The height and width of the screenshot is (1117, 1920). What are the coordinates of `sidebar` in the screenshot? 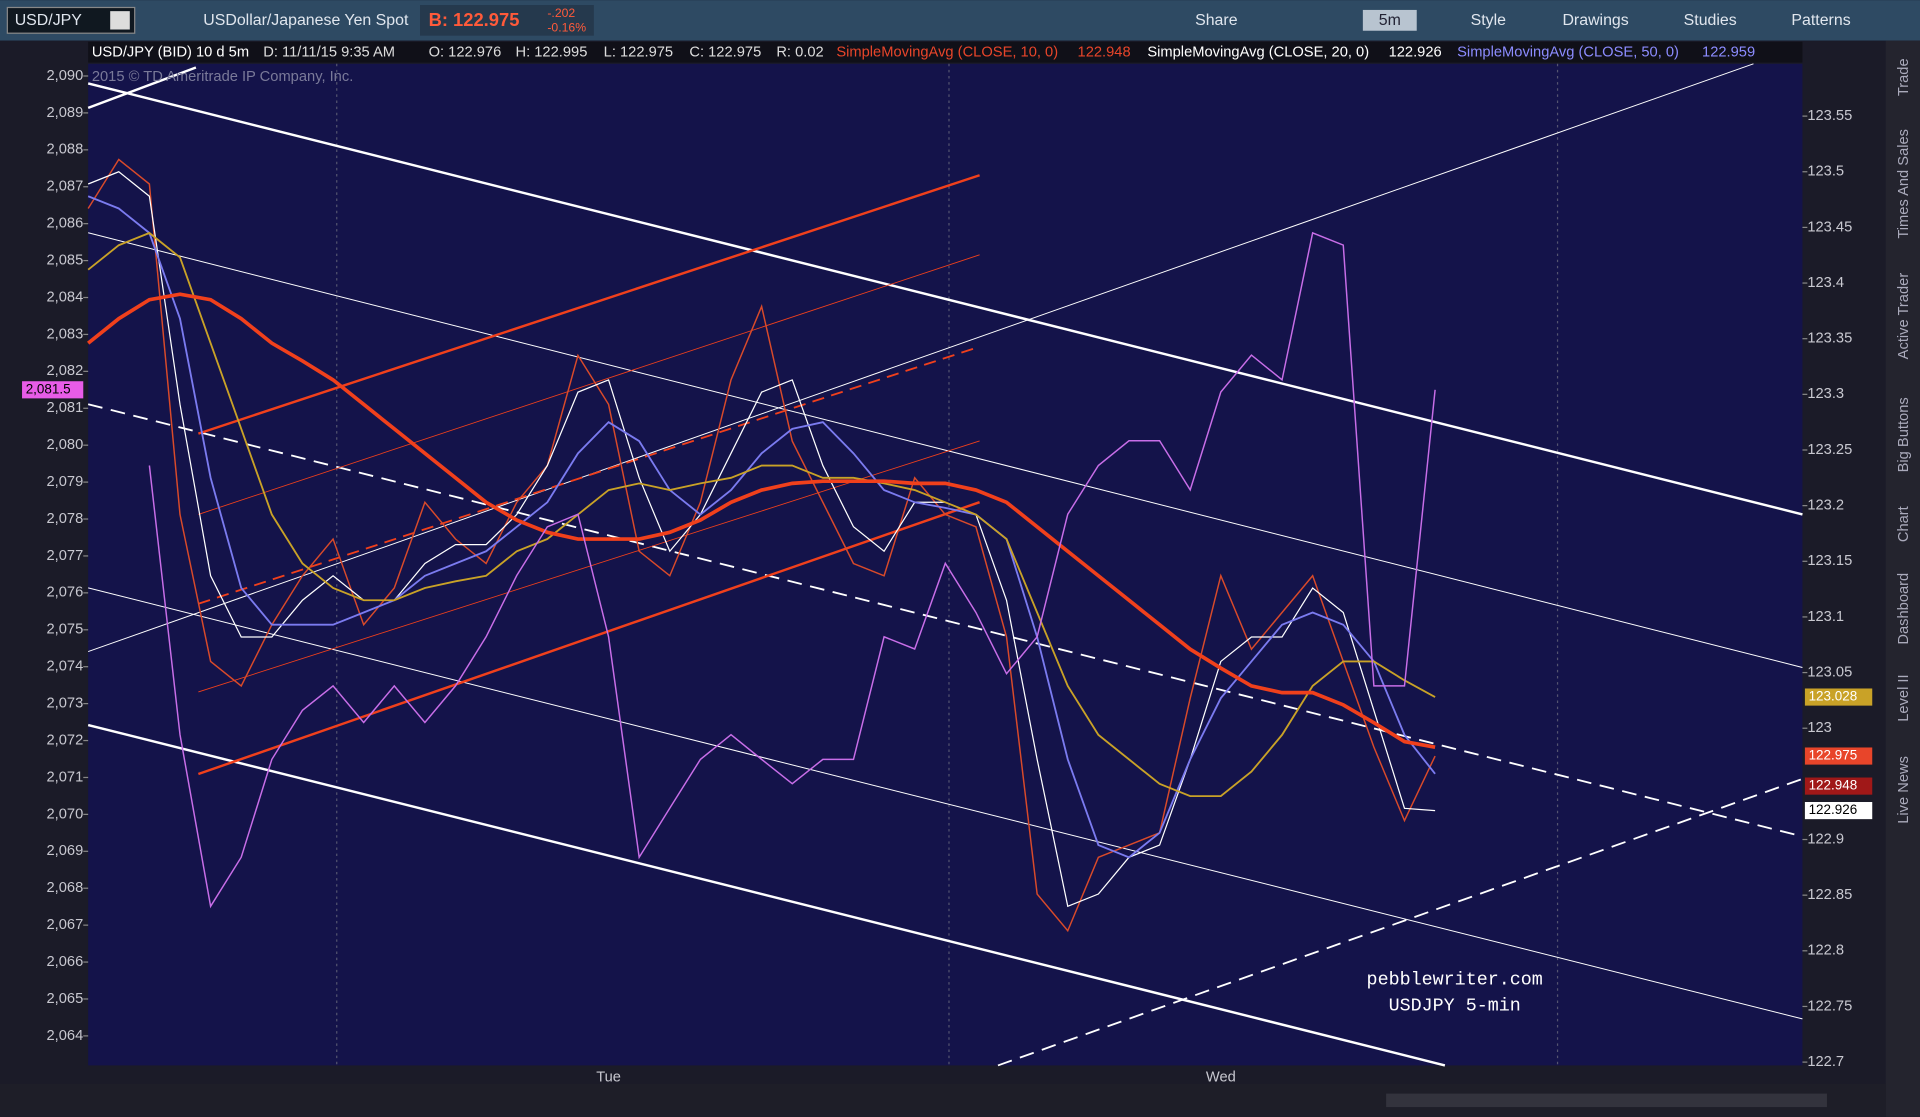 It's located at (1902, 578).